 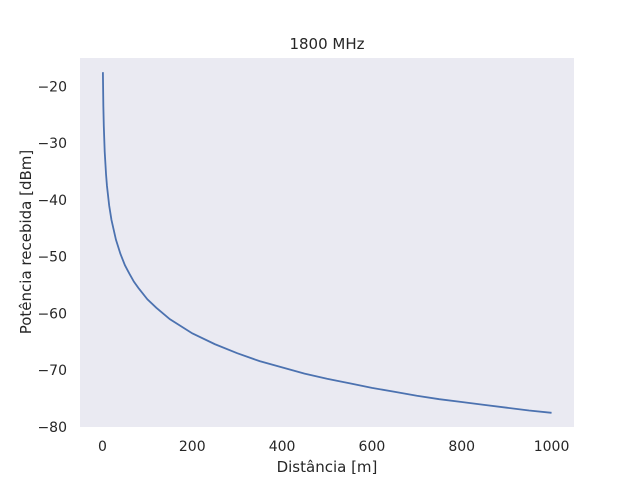 I want to click on x-tick-label: 800, so click(x=461, y=447).